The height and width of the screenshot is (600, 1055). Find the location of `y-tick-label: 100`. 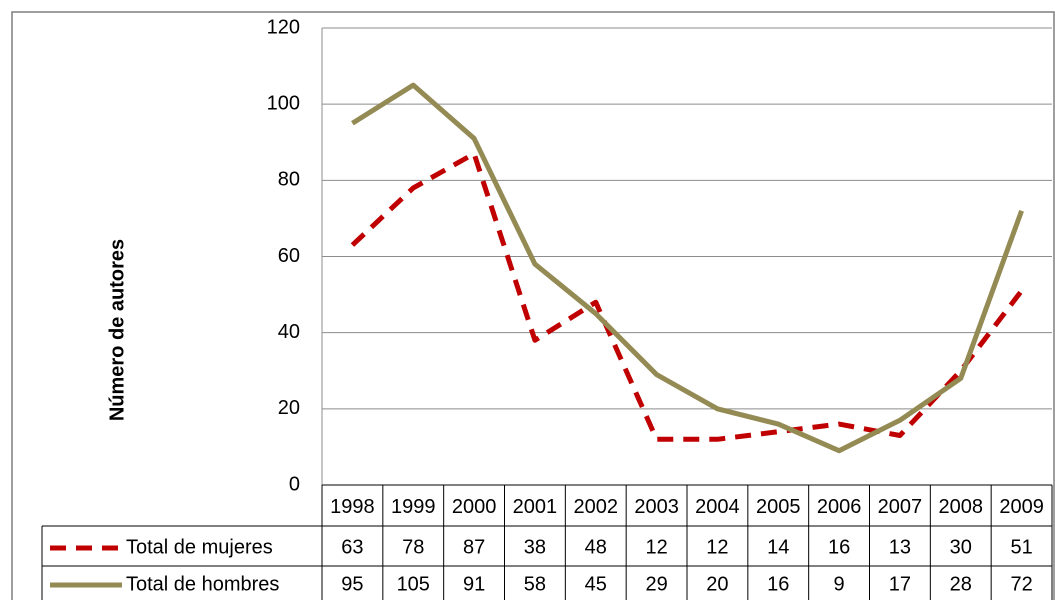

y-tick-label: 100 is located at coordinates (283, 103).